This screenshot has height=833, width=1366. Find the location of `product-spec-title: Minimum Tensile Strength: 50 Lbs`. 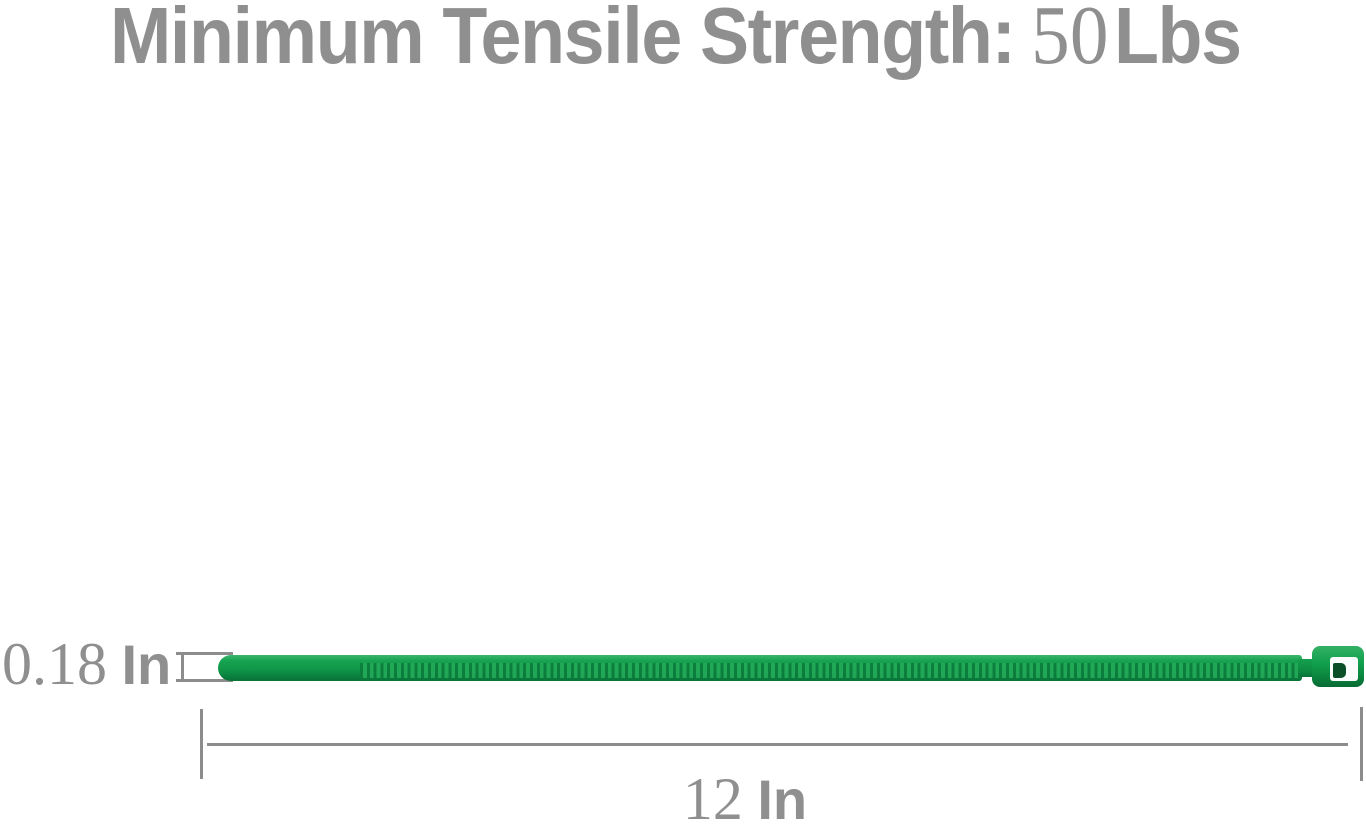

product-spec-title: Minimum Tensile Strength: 50 Lbs is located at coordinates (676, 41).